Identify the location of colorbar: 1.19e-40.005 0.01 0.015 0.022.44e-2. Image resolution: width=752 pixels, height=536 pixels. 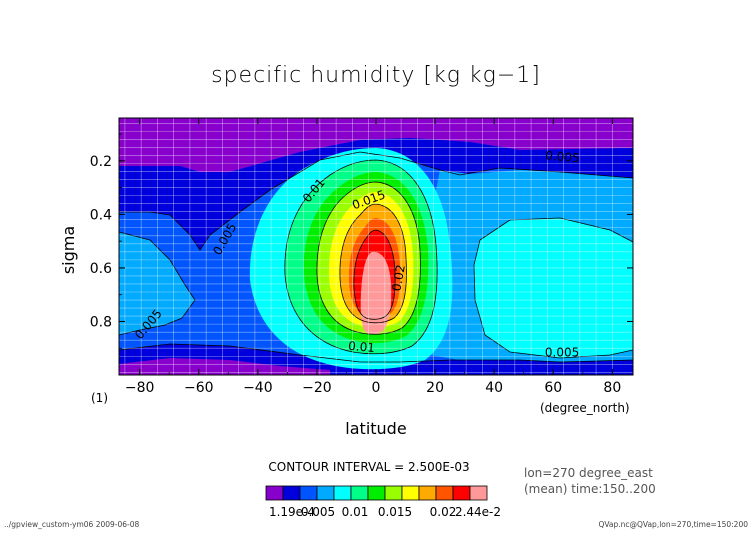
(383, 502).